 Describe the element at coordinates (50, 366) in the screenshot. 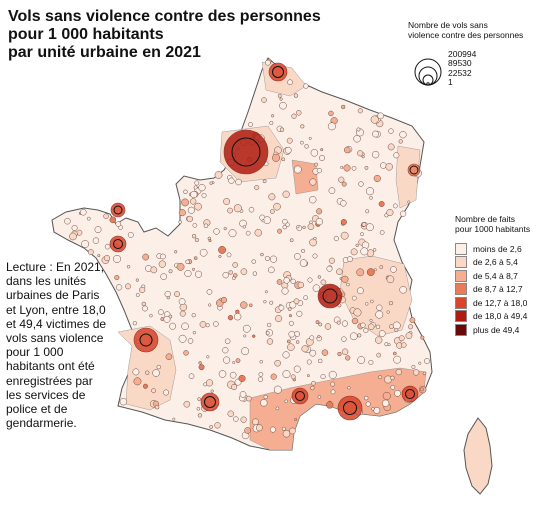

I see `reading-note-line: habitants ont été` at that location.